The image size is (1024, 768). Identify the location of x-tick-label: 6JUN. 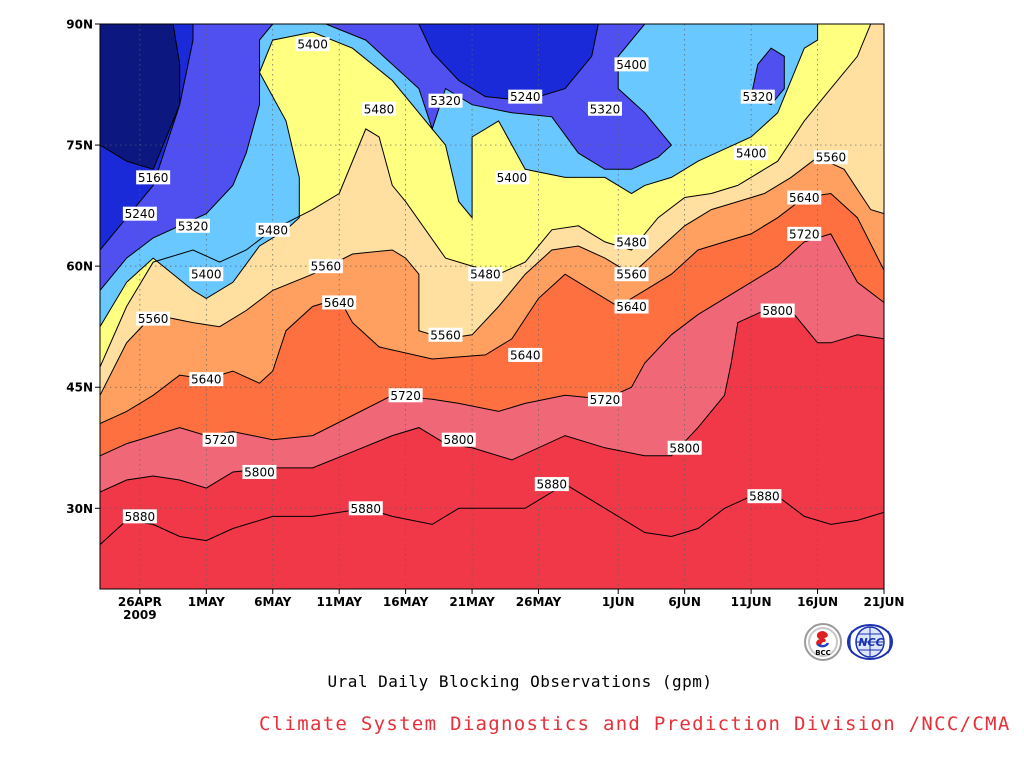
(684, 602).